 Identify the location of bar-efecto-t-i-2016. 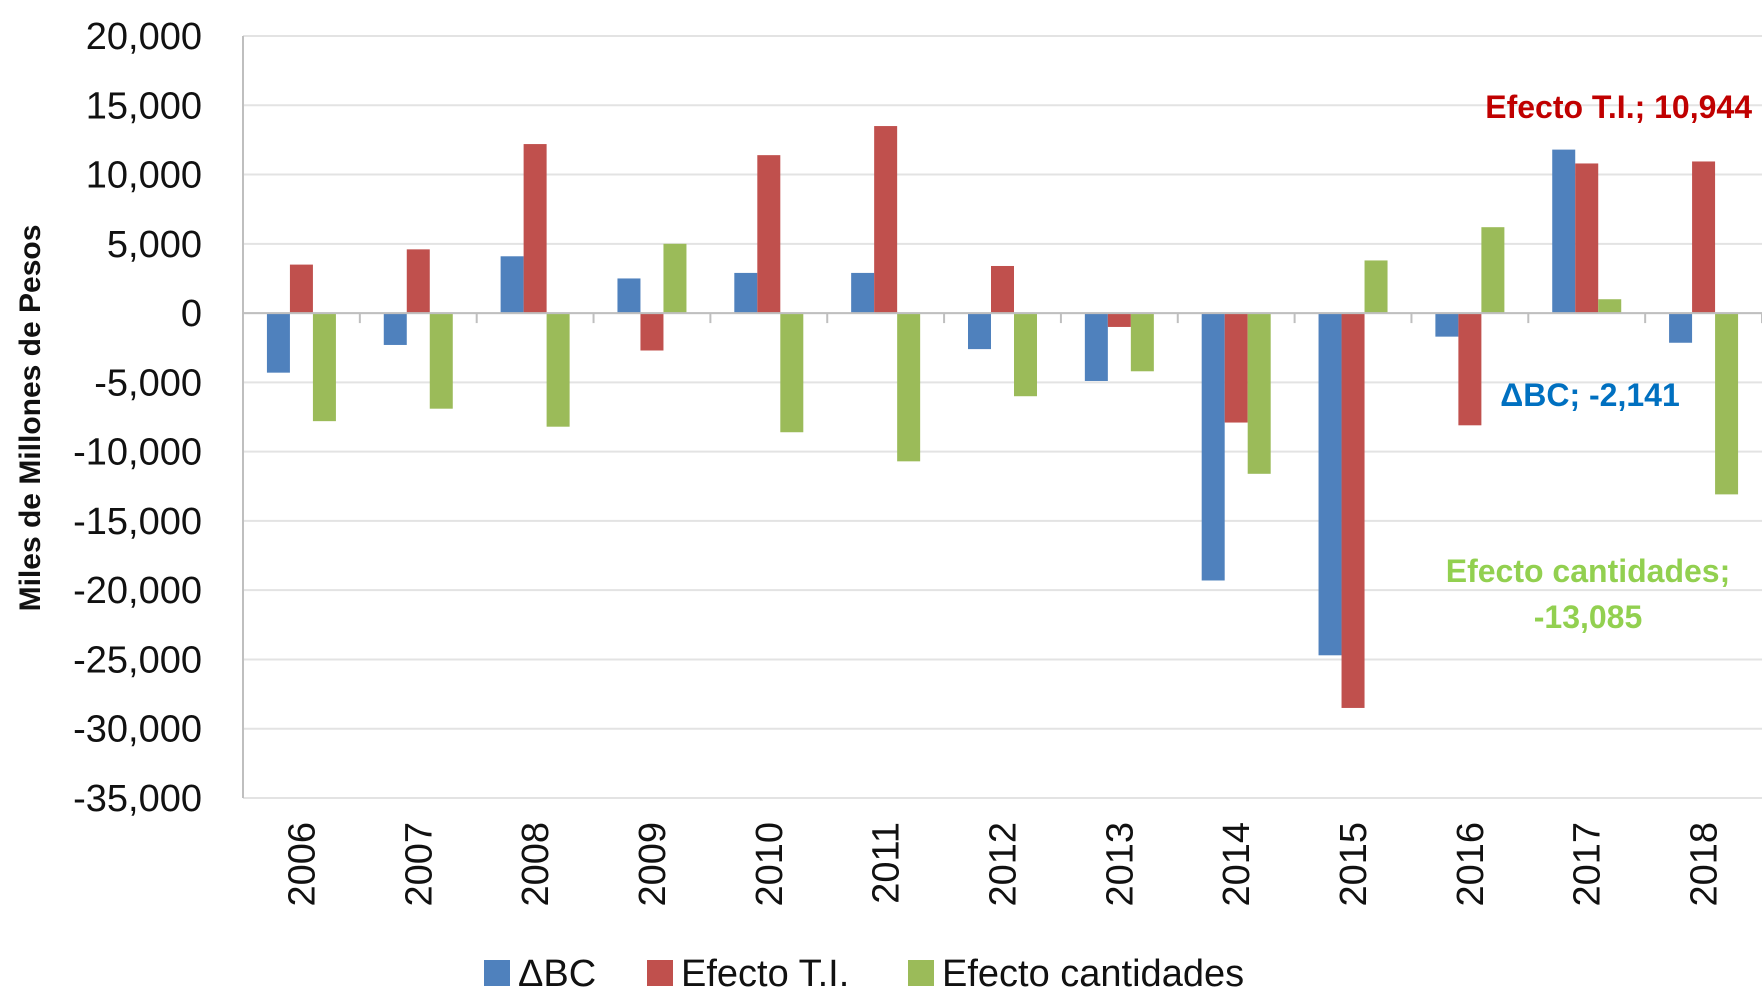
(1470, 369).